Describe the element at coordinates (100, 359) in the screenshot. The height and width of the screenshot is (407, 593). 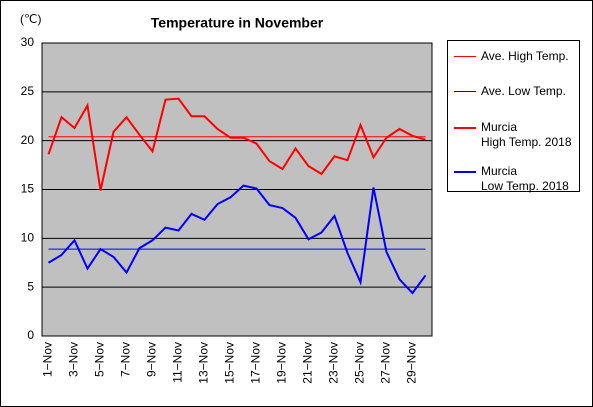
I see `x-tick-label: 5−Nov` at that location.